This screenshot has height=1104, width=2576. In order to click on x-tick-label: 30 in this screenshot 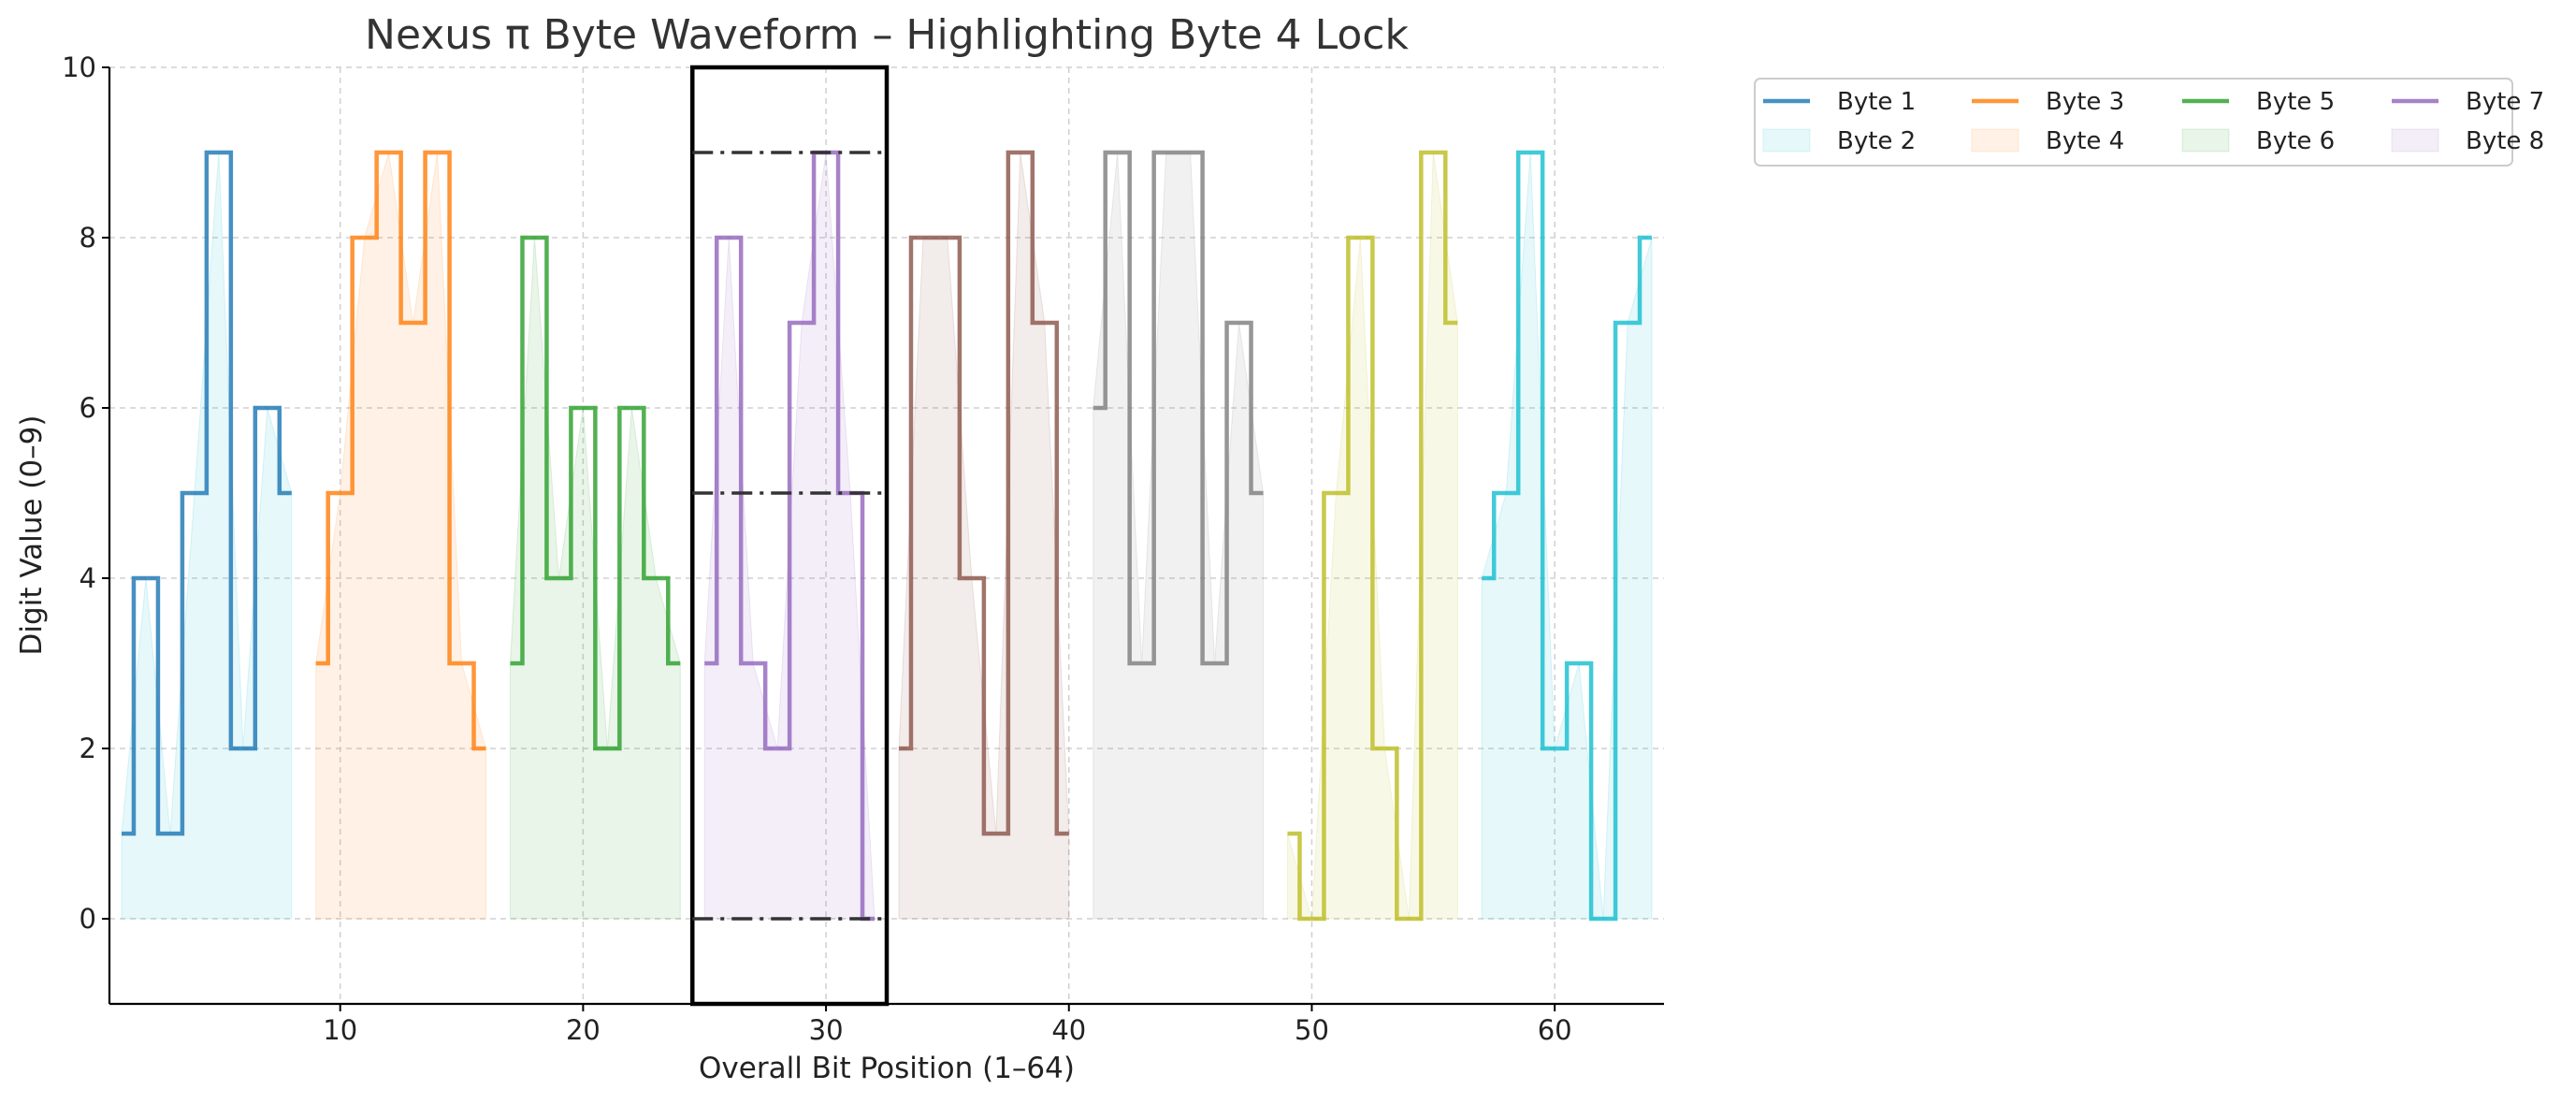, I will do `click(826, 1030)`.